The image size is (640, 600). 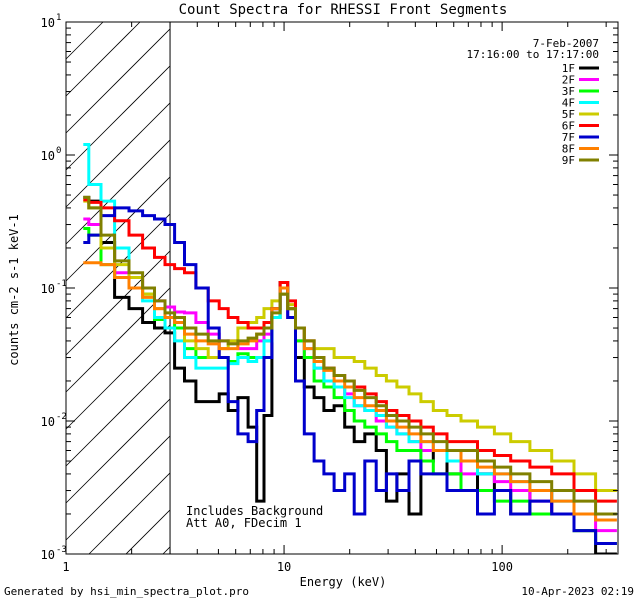 I want to click on annotation-attenuator: Att A0, FDecim 1, so click(x=244, y=523).